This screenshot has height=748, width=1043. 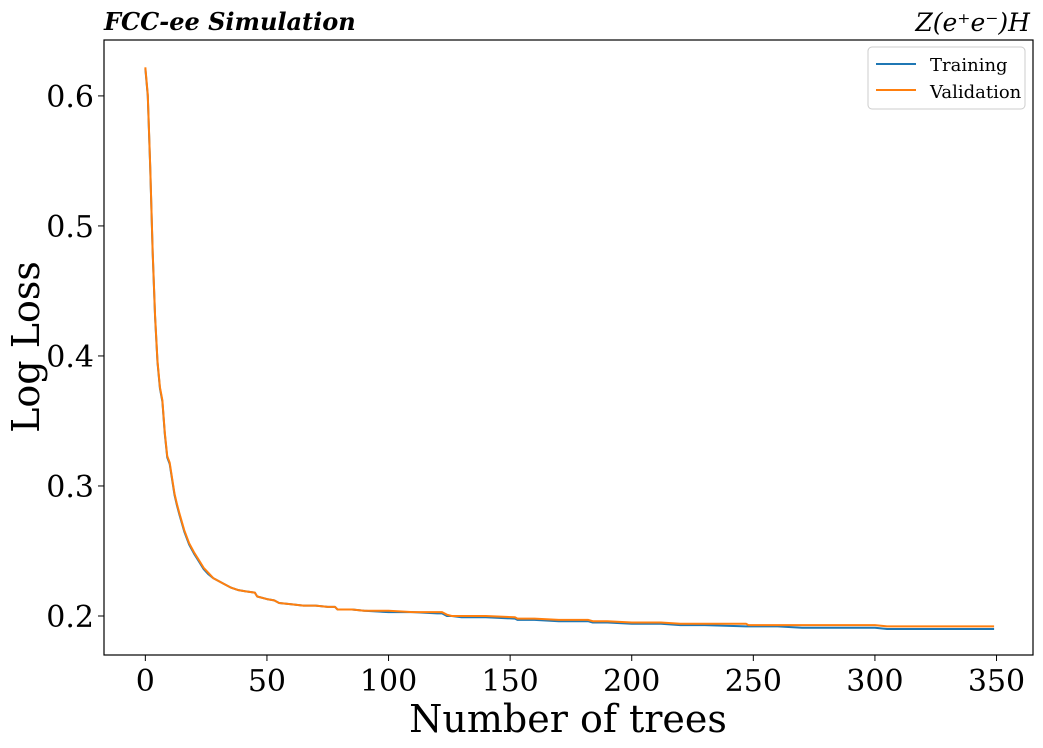 I want to click on legend: Training Validation, so click(x=946, y=78).